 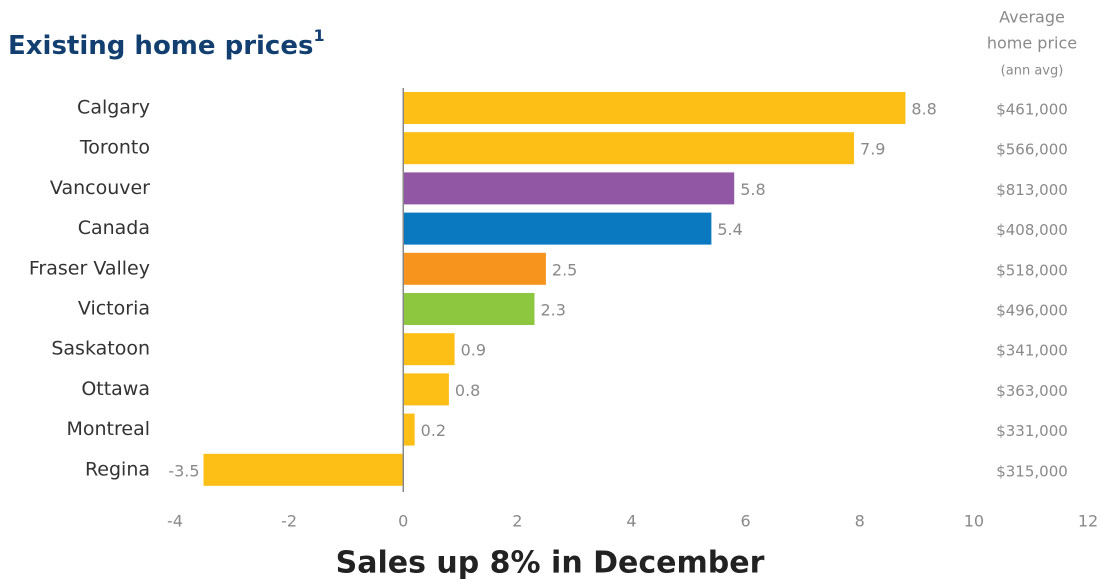 I want to click on column-header: home price, so click(x=1032, y=43).